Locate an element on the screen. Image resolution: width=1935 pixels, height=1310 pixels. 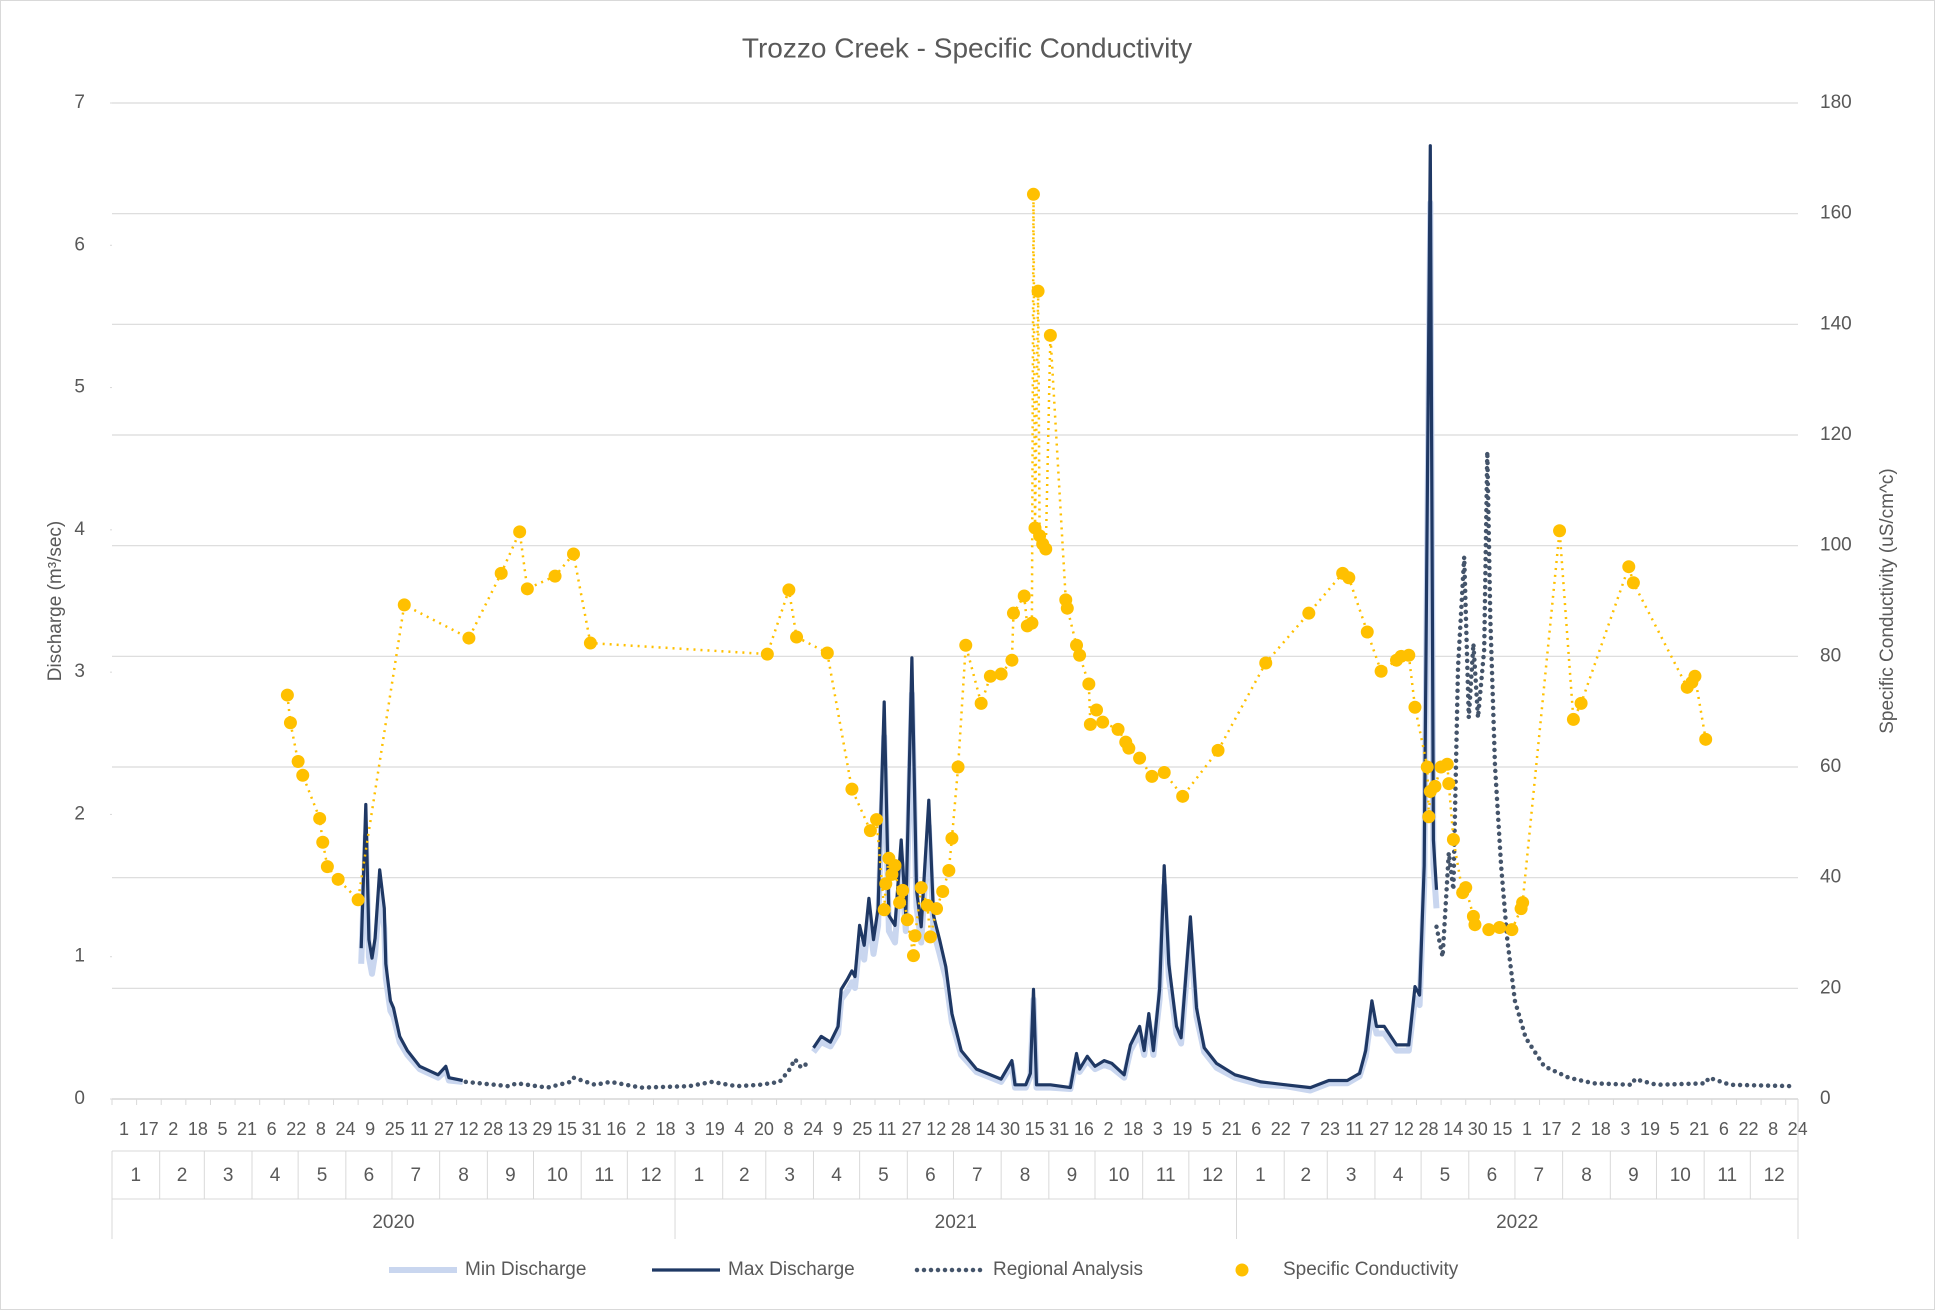
y2-tick-label: 80 is located at coordinates (1830, 655).